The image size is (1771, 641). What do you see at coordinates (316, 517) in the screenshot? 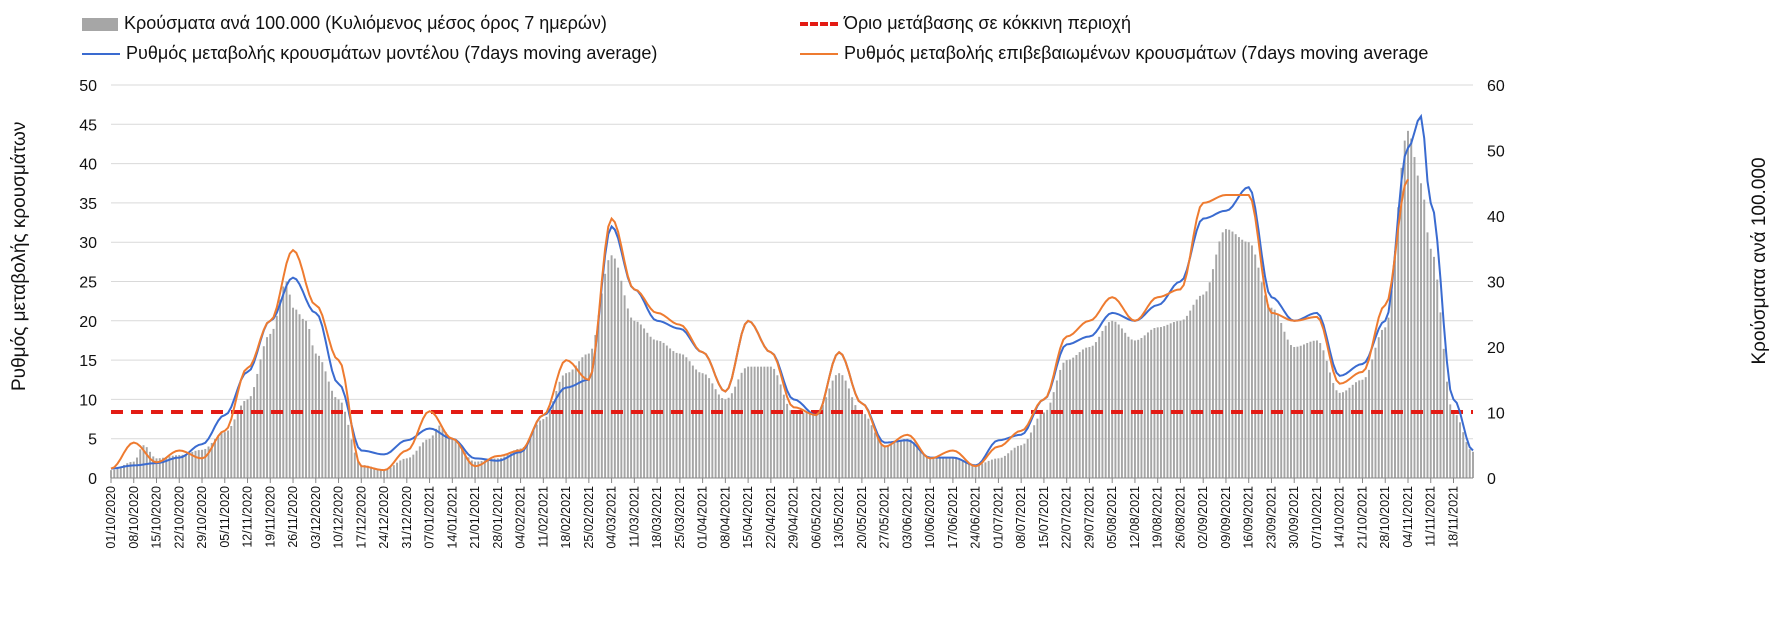
I see `x-tick-label: 03/12/2020` at bounding box center [316, 517].